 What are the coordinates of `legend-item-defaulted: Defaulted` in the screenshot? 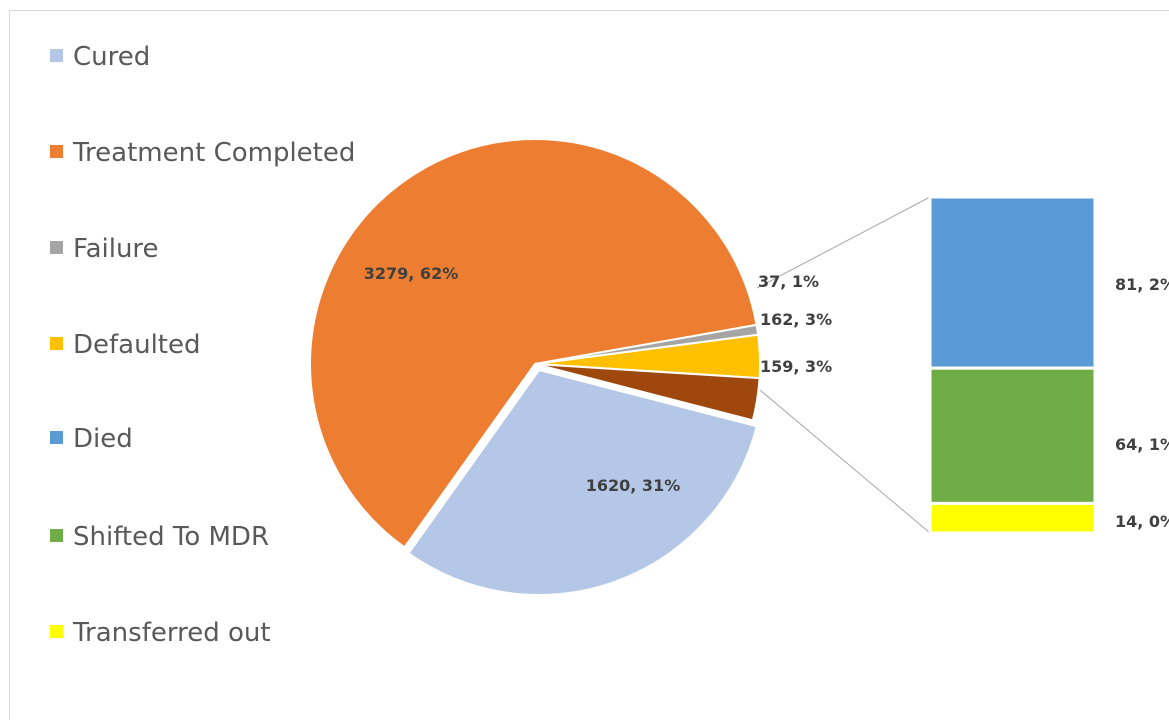 It's located at (125, 345).